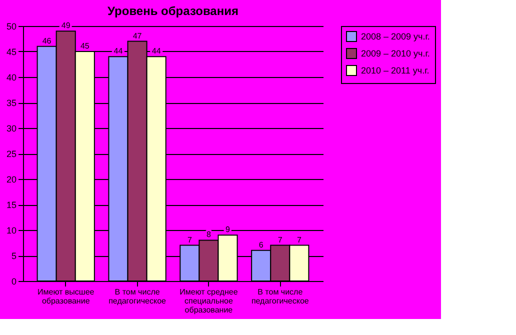  I want to click on y-tick-label: 35, so click(11, 103).